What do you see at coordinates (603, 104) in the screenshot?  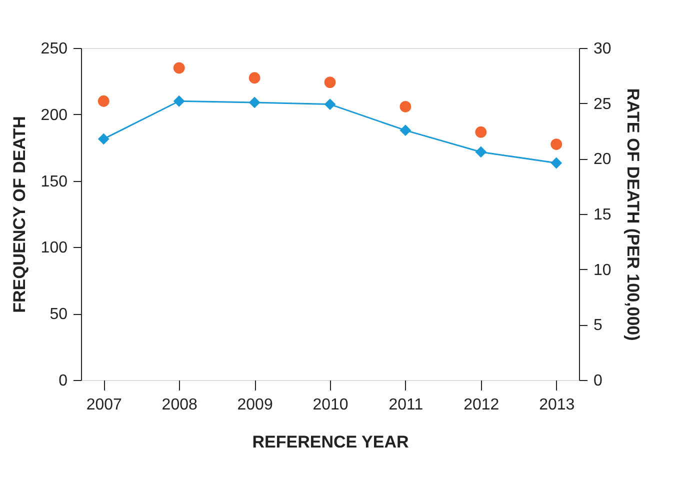 I see `y2-tick-label: 25` at bounding box center [603, 104].